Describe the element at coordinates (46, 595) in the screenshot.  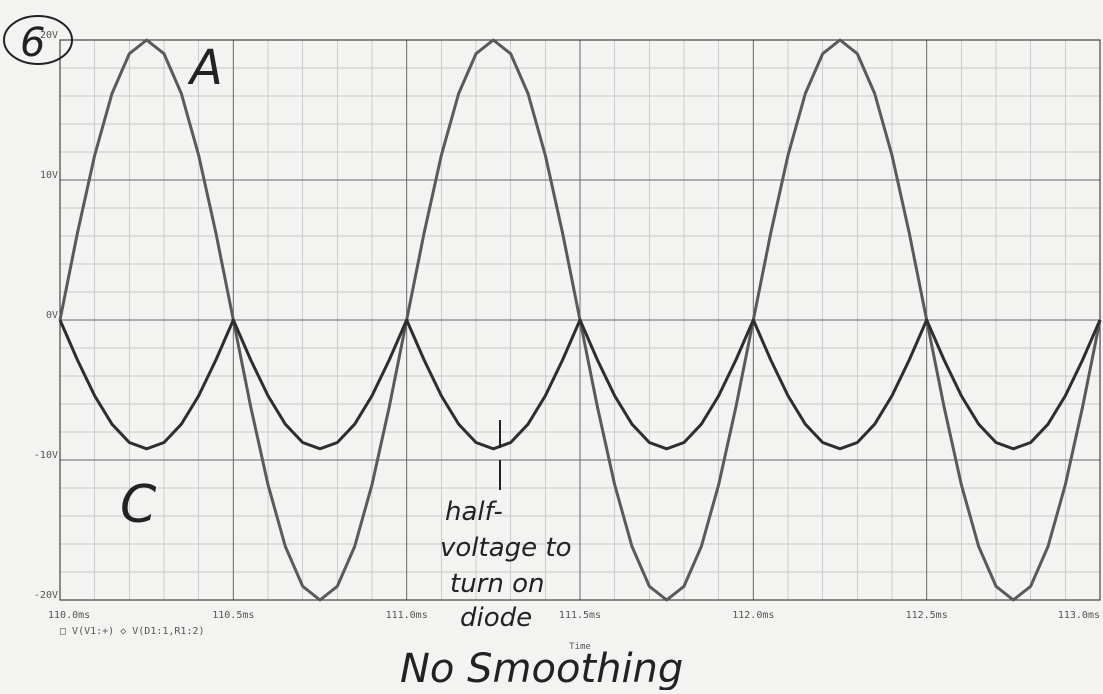
I see `y-tick-label: -20V` at that location.